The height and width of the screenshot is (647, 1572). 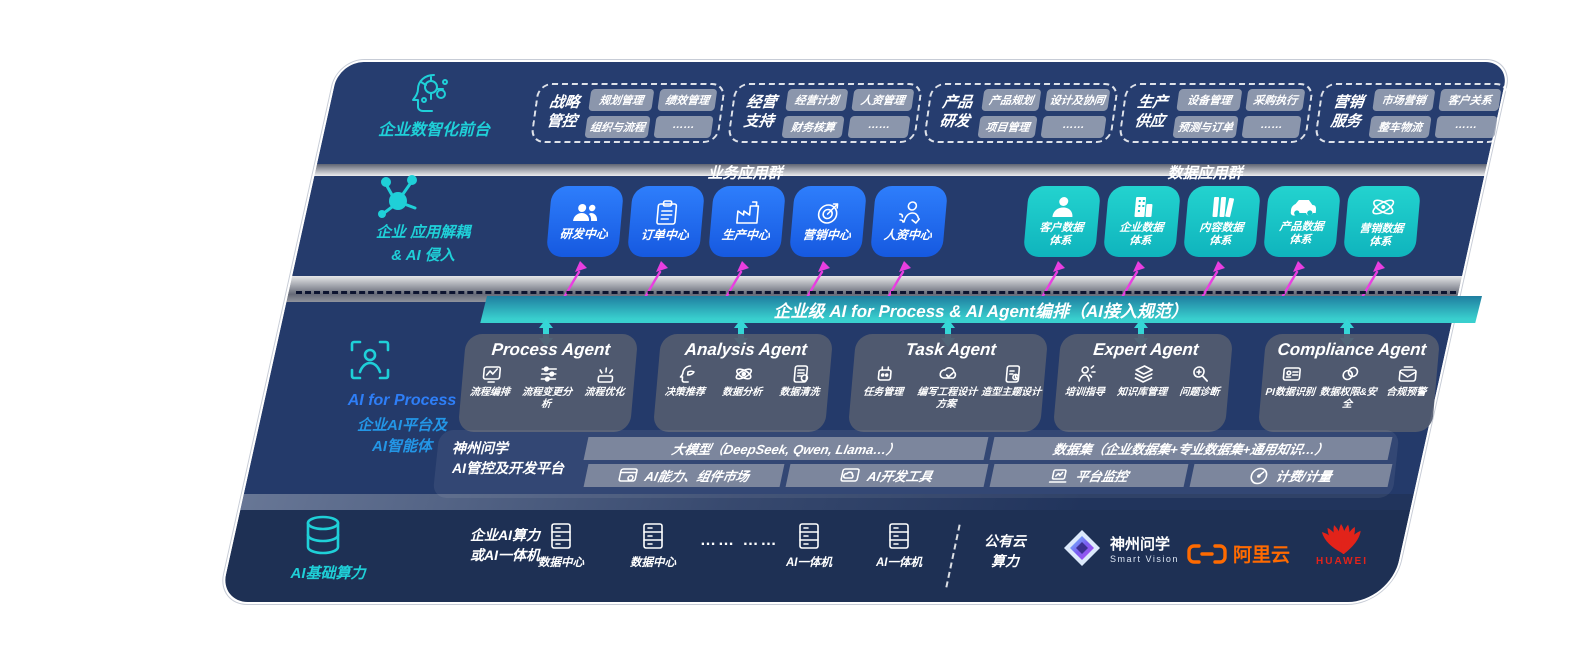 I want to click on capability-cell-text: AI能力、组件市场, so click(x=697, y=476).